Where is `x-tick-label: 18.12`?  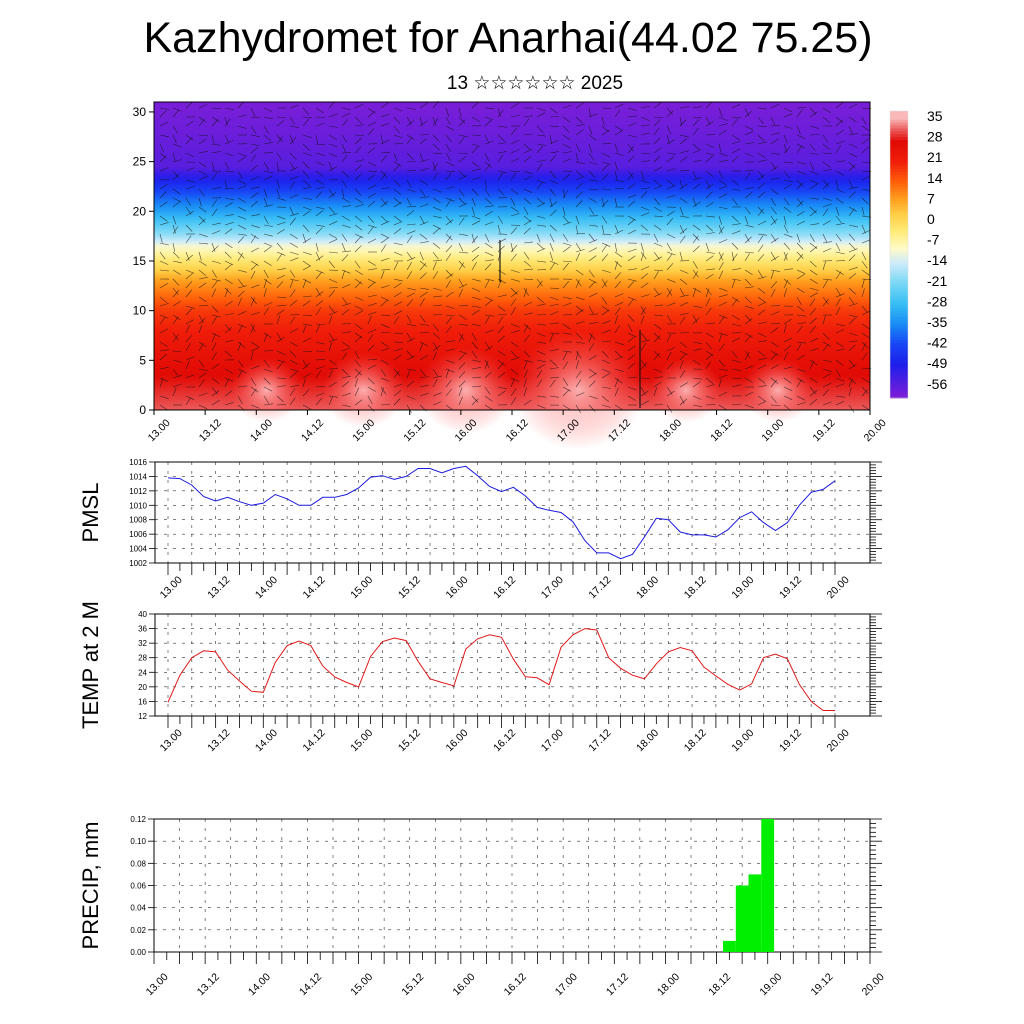 x-tick-label: 18.12 is located at coordinates (719, 984).